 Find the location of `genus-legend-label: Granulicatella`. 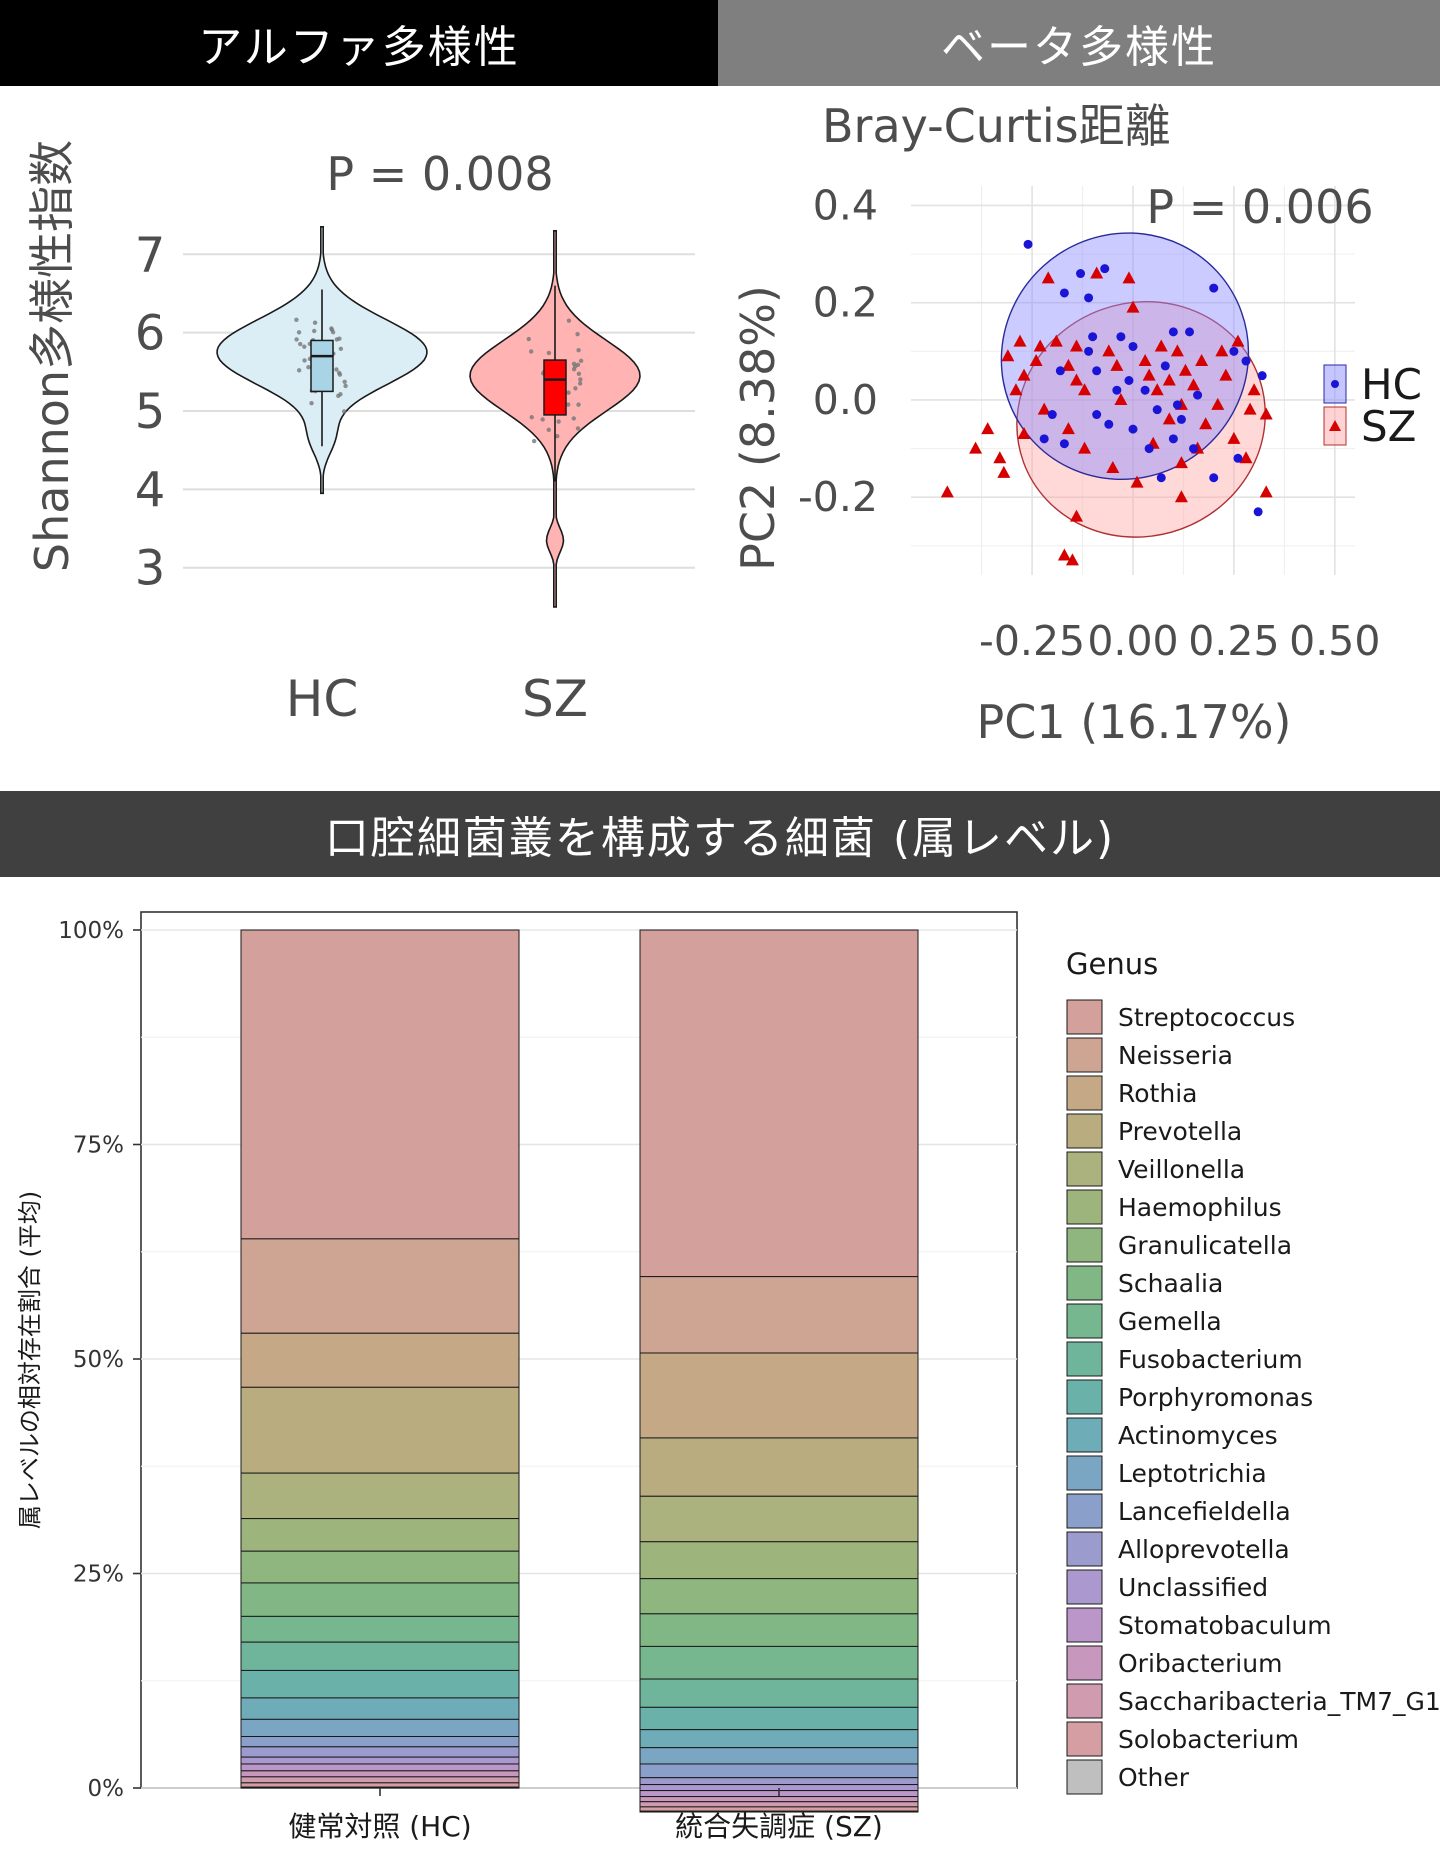

genus-legend-label: Granulicatella is located at coordinates (1205, 1245).